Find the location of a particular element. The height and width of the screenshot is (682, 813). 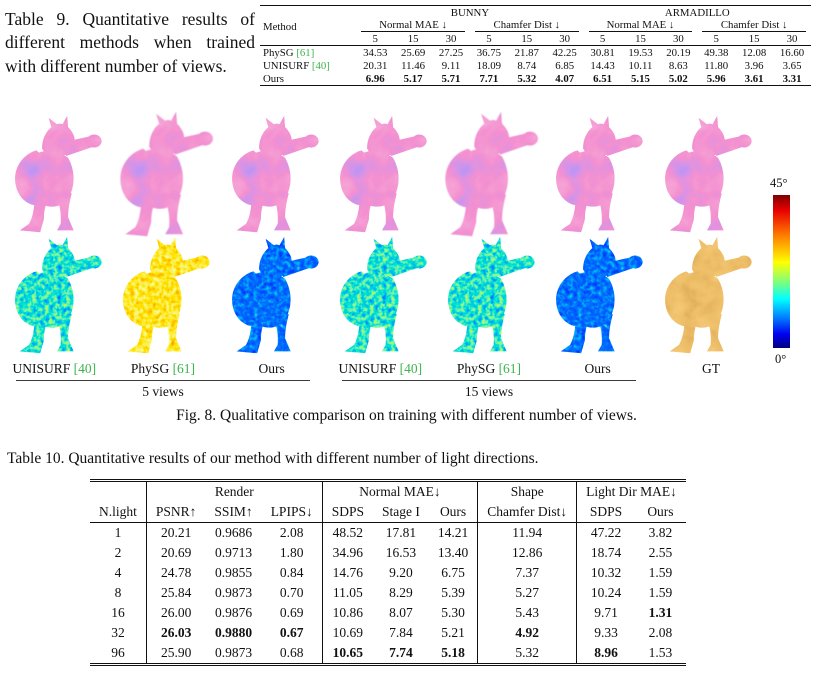

colorbar-max-label: 45° is located at coordinates (779, 183).